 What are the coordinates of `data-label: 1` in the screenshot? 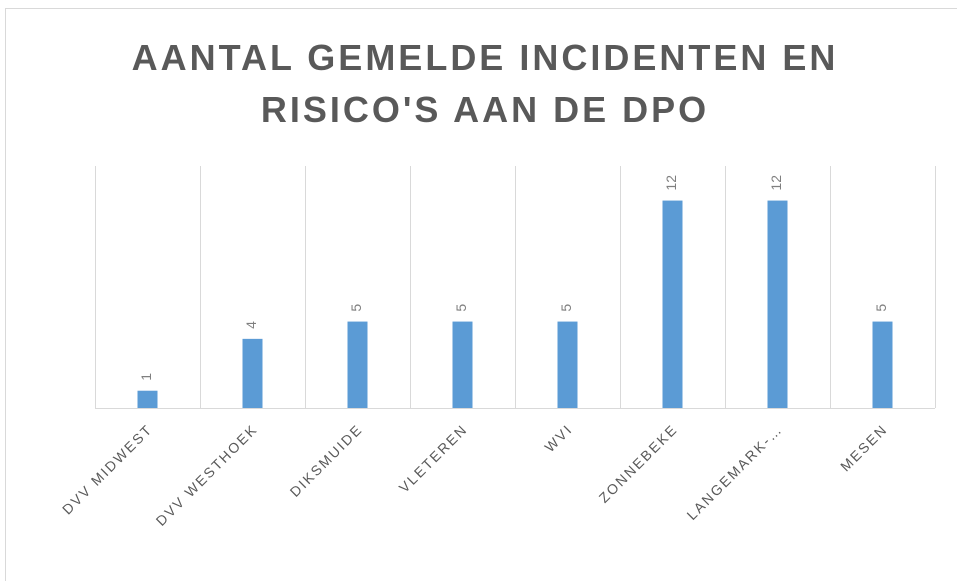 It's located at (146, 377).